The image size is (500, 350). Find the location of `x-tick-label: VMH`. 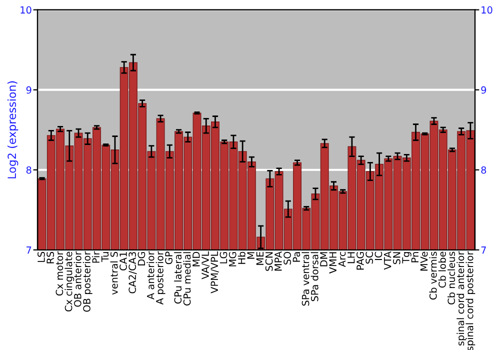

x-tick-label: VMH is located at coordinates (332, 263).